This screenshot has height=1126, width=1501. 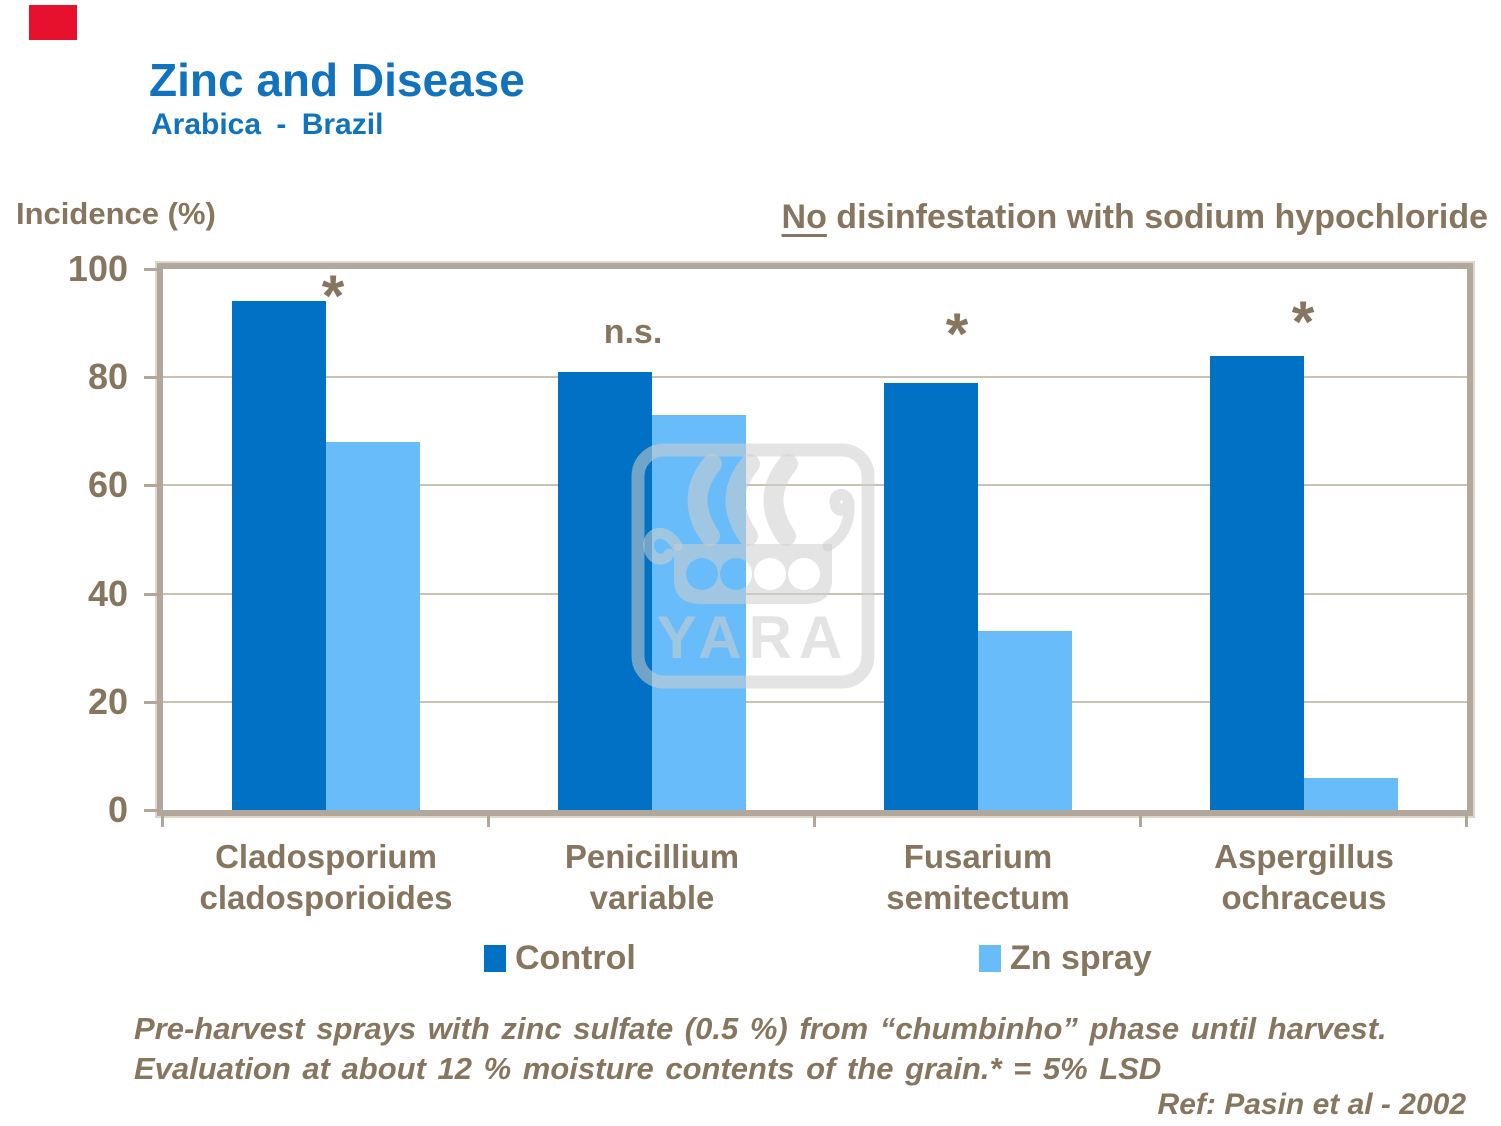 What do you see at coordinates (107, 376) in the screenshot?
I see `y-axis-label-80: 80` at bounding box center [107, 376].